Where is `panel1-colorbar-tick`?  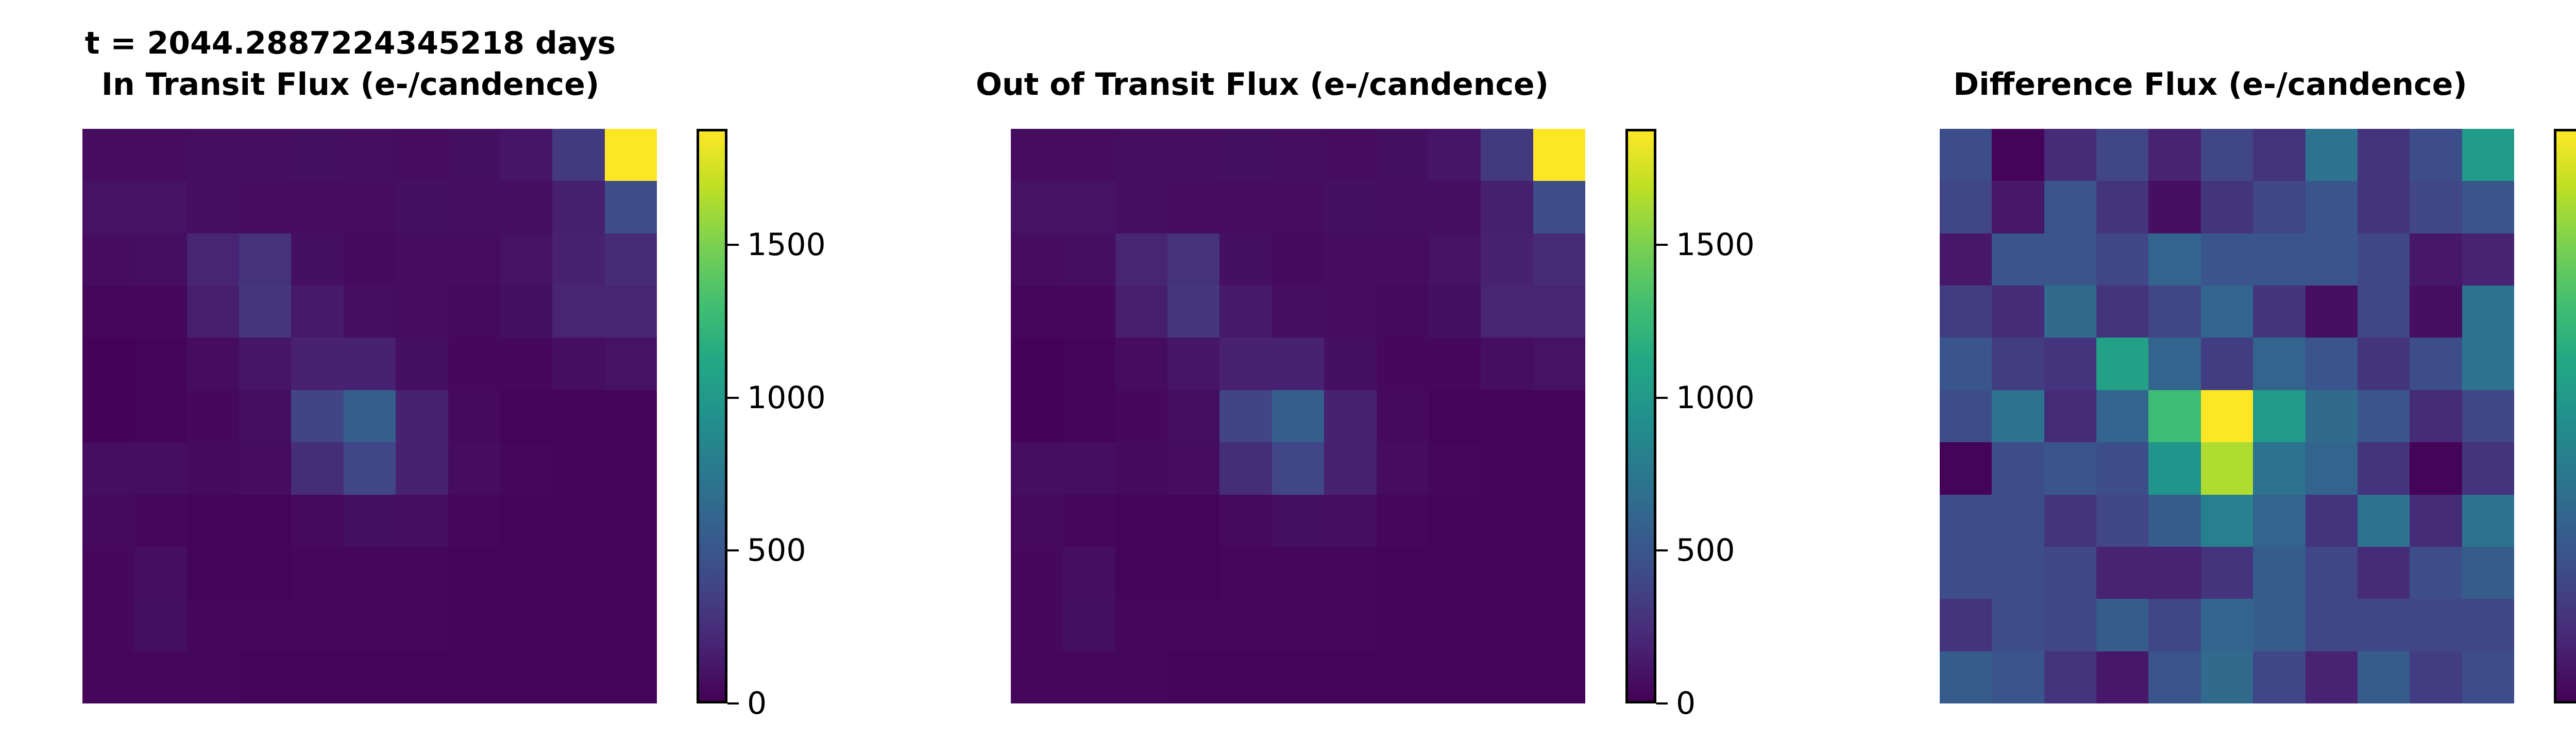 panel1-colorbar-tick is located at coordinates (733, 245).